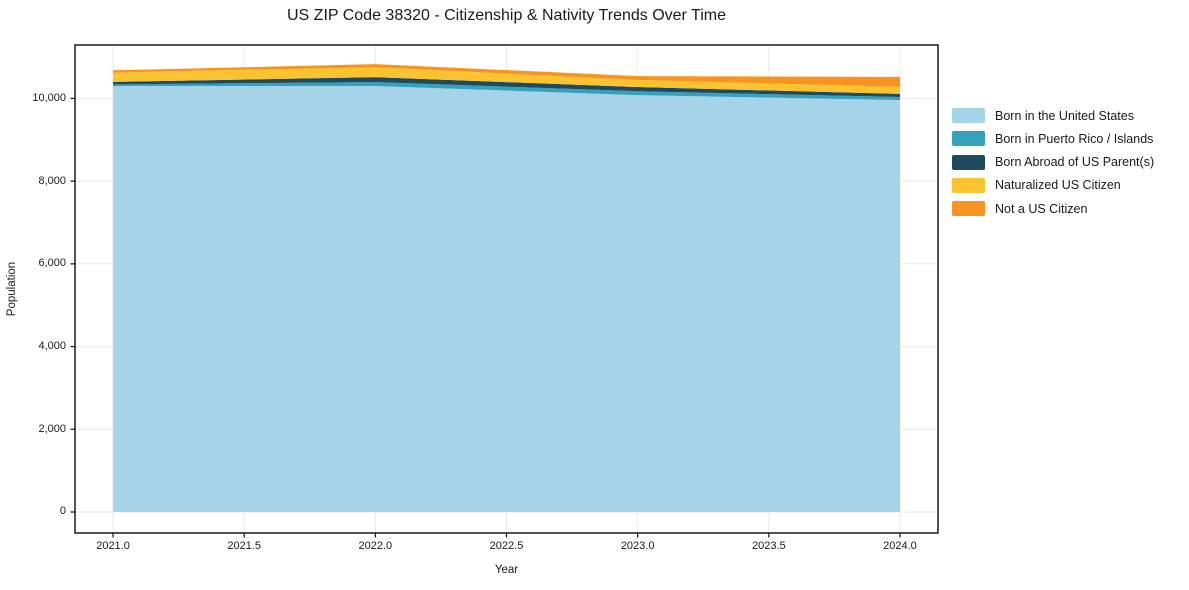 The image size is (1189, 590). I want to click on y-axis-label: Population, so click(12, 289).